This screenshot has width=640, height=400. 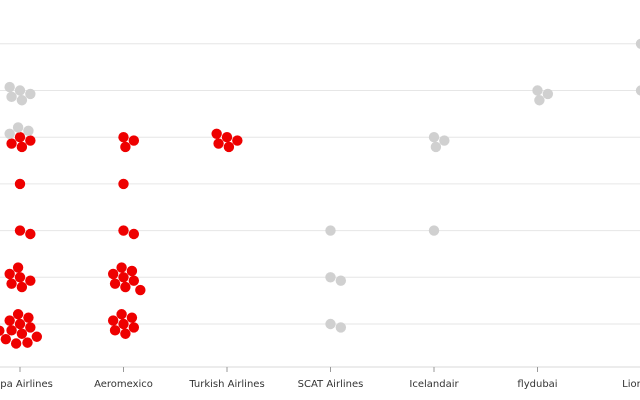 What do you see at coordinates (434, 384) in the screenshot?
I see `x-tick-label: Icelandair` at bounding box center [434, 384].